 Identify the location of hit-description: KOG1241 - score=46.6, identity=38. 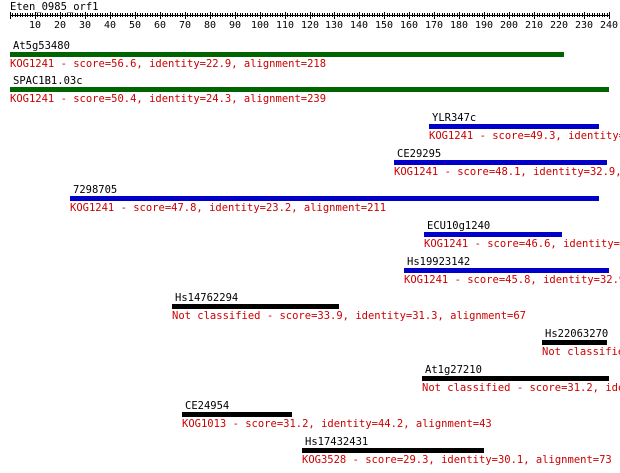
(522, 244).